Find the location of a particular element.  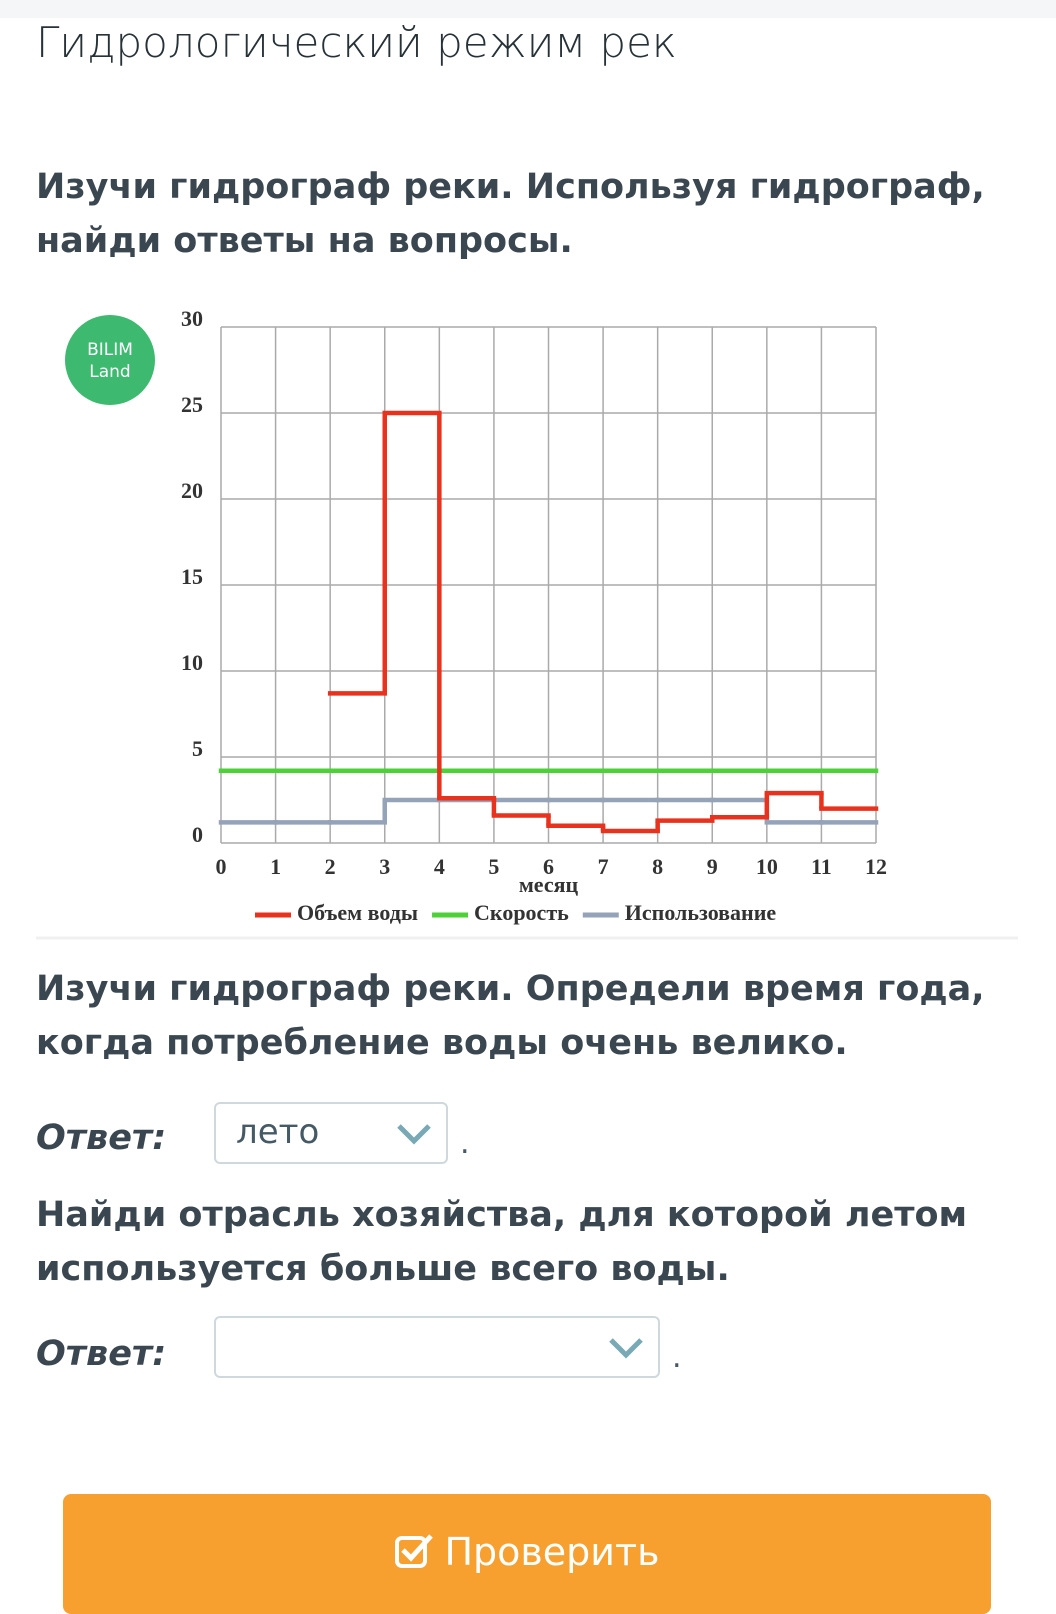

x-tick-label: 1 is located at coordinates (275, 866).